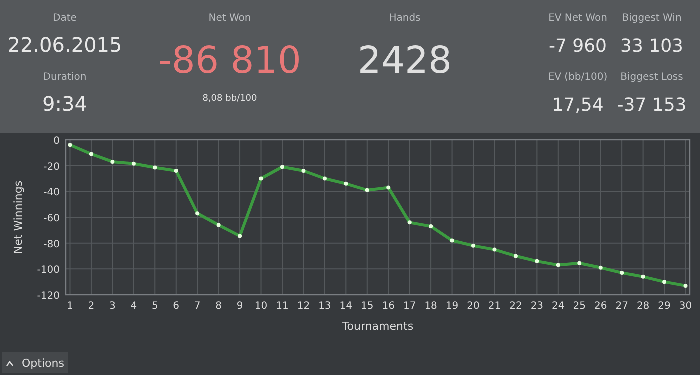 This screenshot has height=375, width=700. Describe the element at coordinates (155, 306) in the screenshot. I see `x-tick-label: 5` at that location.